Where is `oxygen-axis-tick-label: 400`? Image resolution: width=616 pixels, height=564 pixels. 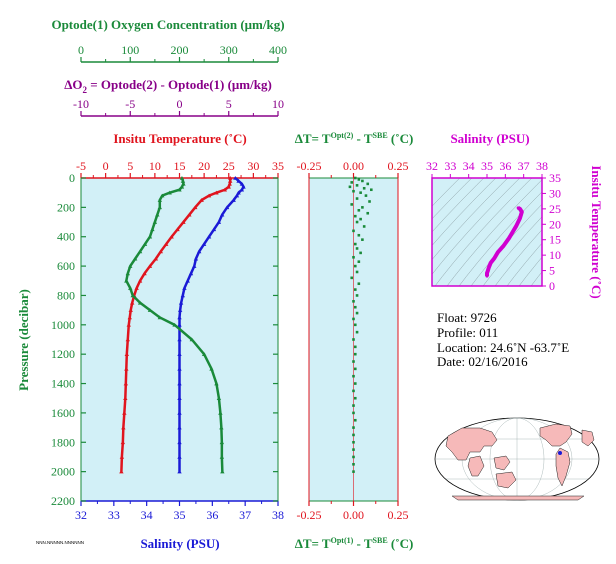 oxygen-axis-tick-label: 400 is located at coordinates (278, 50).